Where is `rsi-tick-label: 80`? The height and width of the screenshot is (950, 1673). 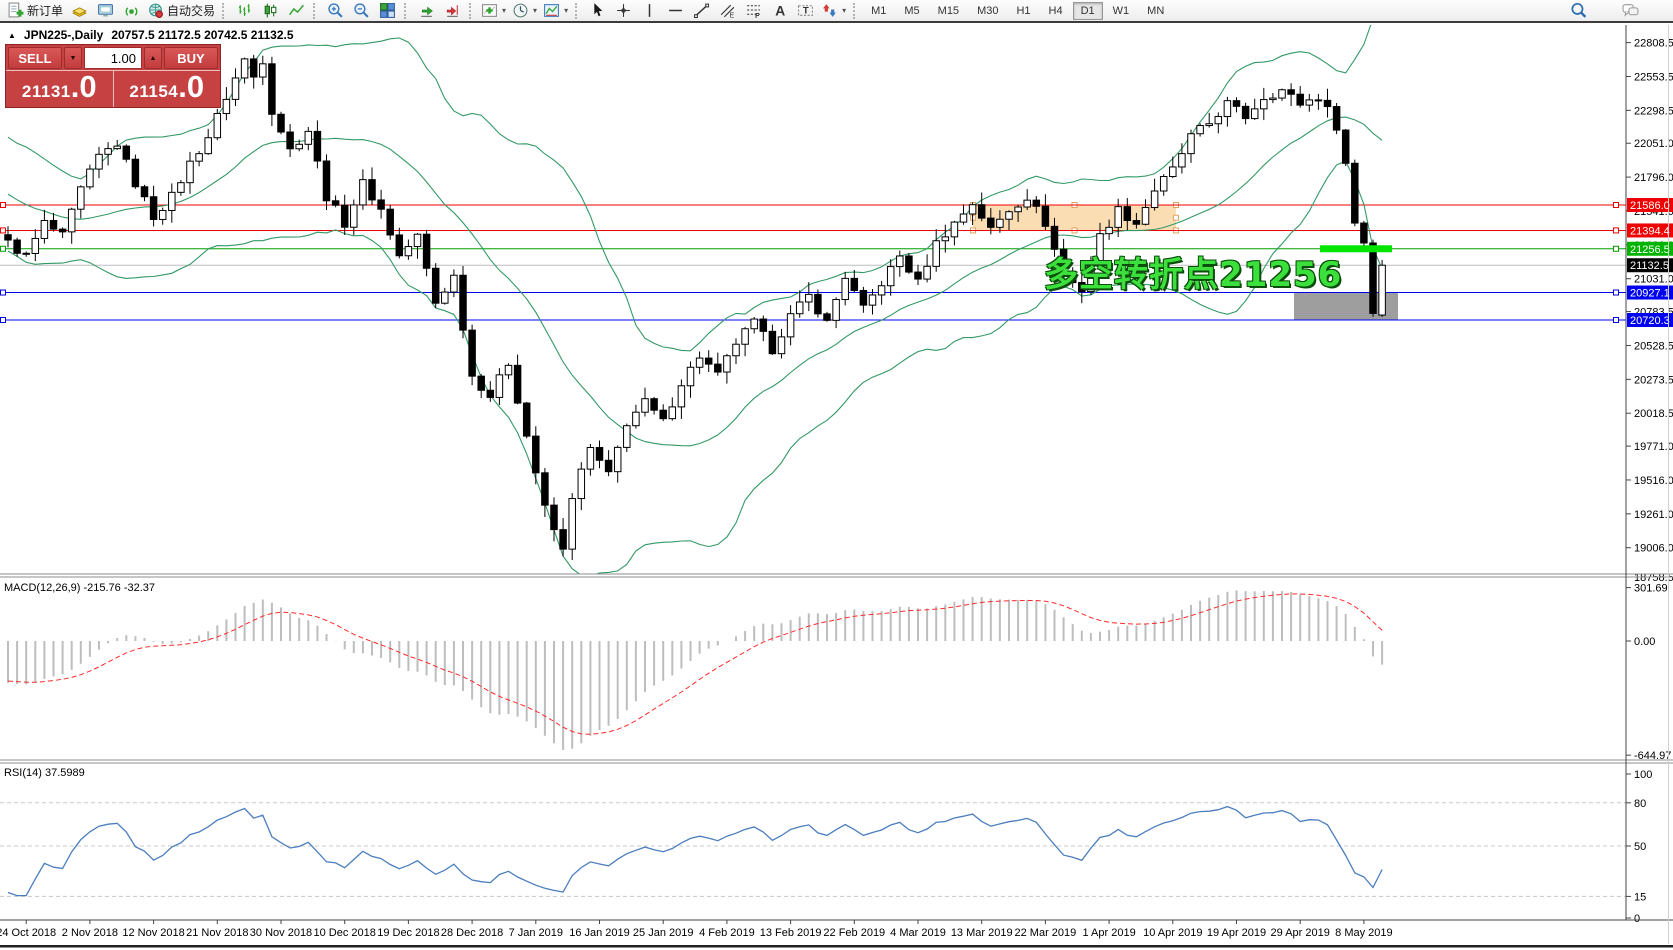
rsi-tick-label: 80 is located at coordinates (1640, 804).